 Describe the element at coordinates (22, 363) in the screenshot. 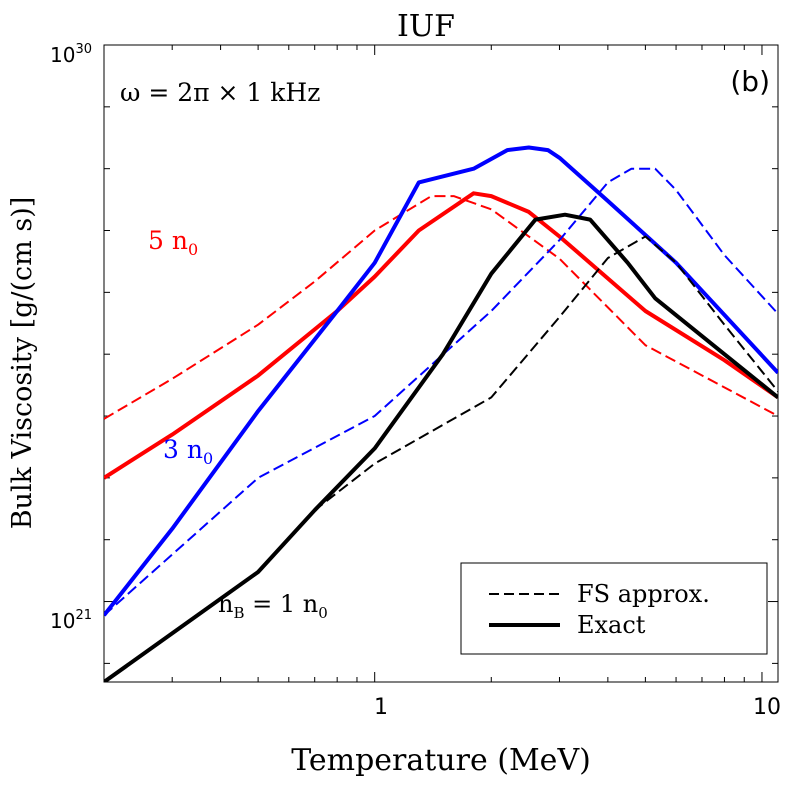

I see `y-axis-label: Bulk Viscosity [g/(cm s)]` at that location.